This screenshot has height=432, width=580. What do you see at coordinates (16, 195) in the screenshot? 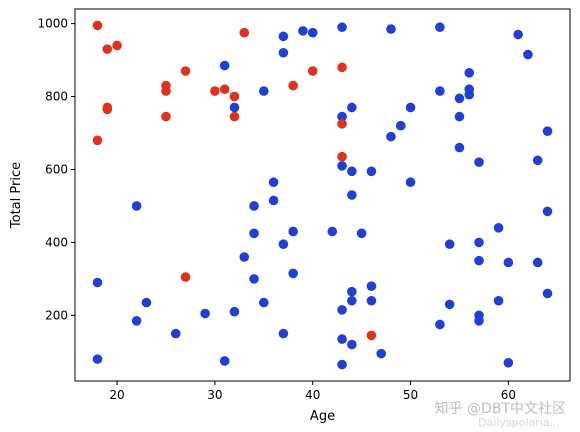
I see `y-axis-label: Total Price` at bounding box center [16, 195].